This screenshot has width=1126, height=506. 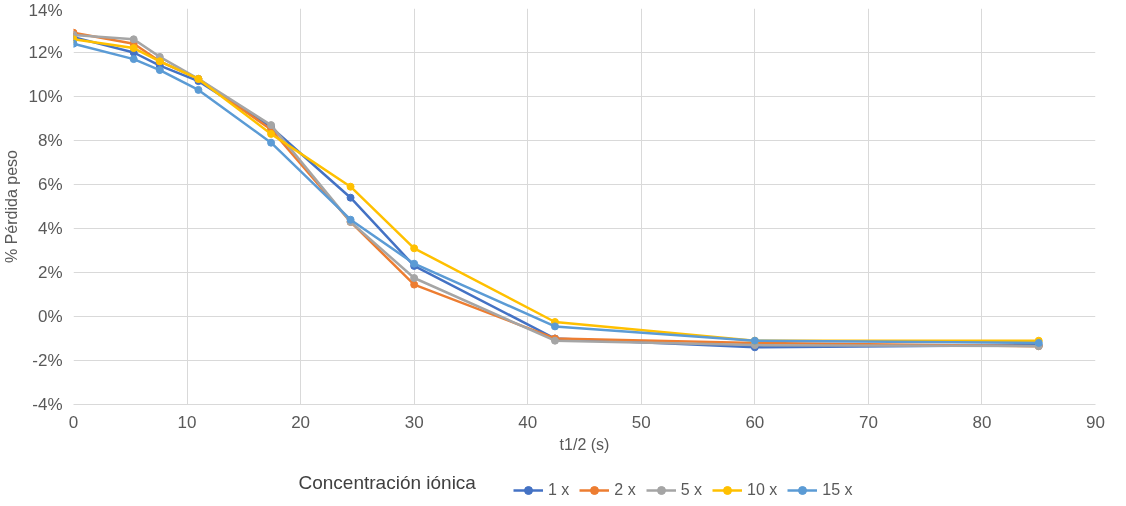 What do you see at coordinates (1095, 422) in the screenshot?
I see `x-tick-label: 90` at bounding box center [1095, 422].